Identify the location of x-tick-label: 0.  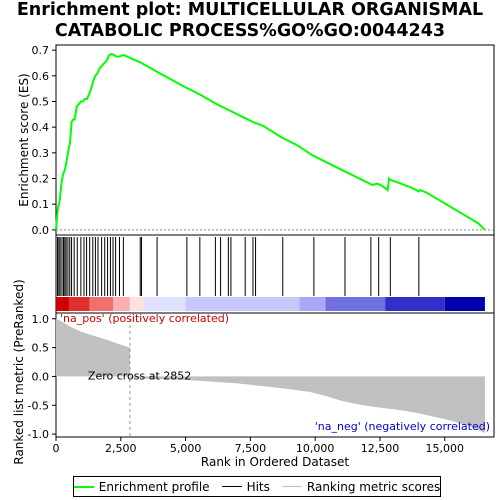
(56, 448).